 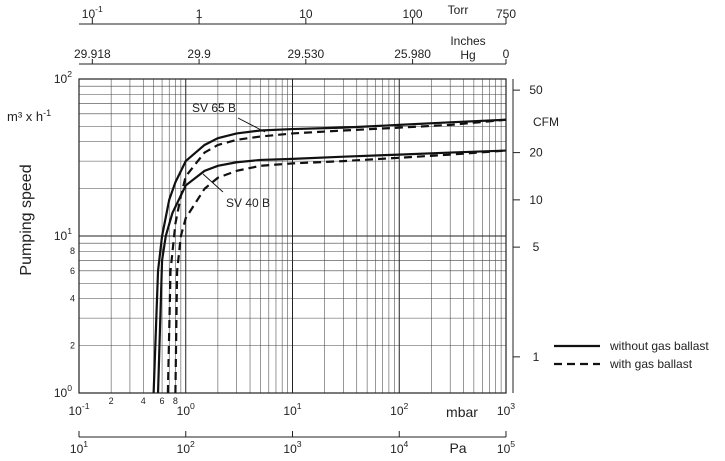 What do you see at coordinates (85, 444) in the screenshot?
I see `pa-tick-label-exp: 1` at bounding box center [85, 444].